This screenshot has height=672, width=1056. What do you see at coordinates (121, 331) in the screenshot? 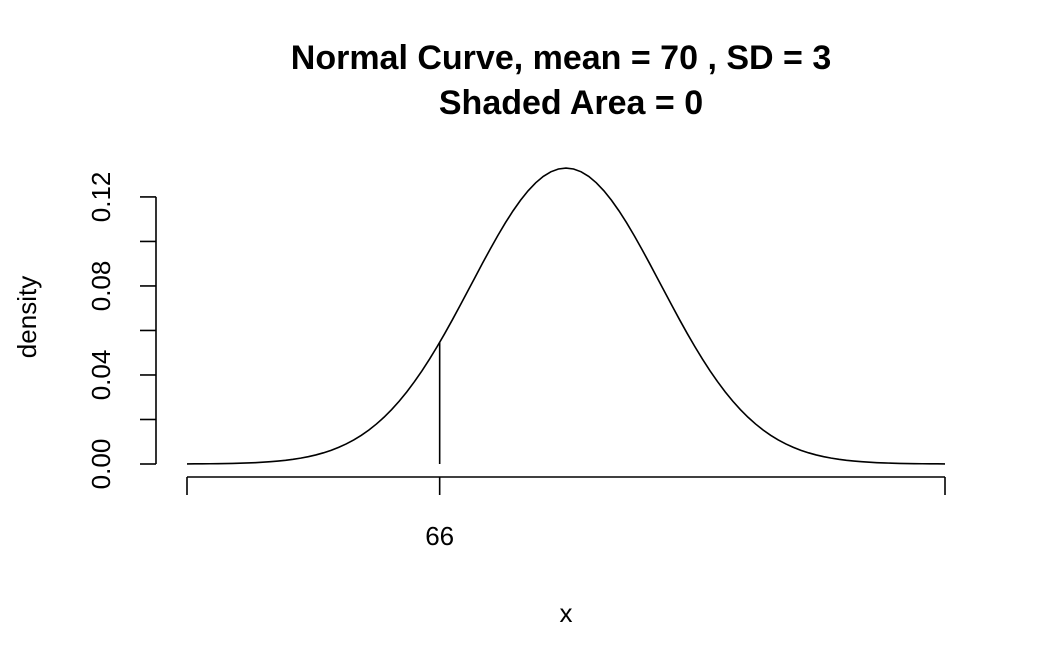
I see `y-axis: 0.00 0.04 0.08 0.12` at bounding box center [121, 331].